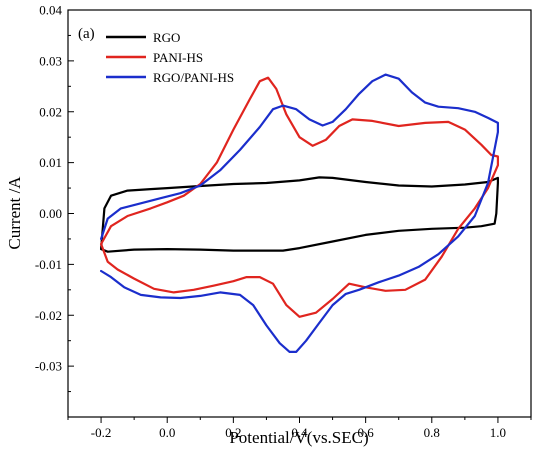  What do you see at coordinates (86, 34) in the screenshot?
I see `panel-label: (a)` at bounding box center [86, 34].